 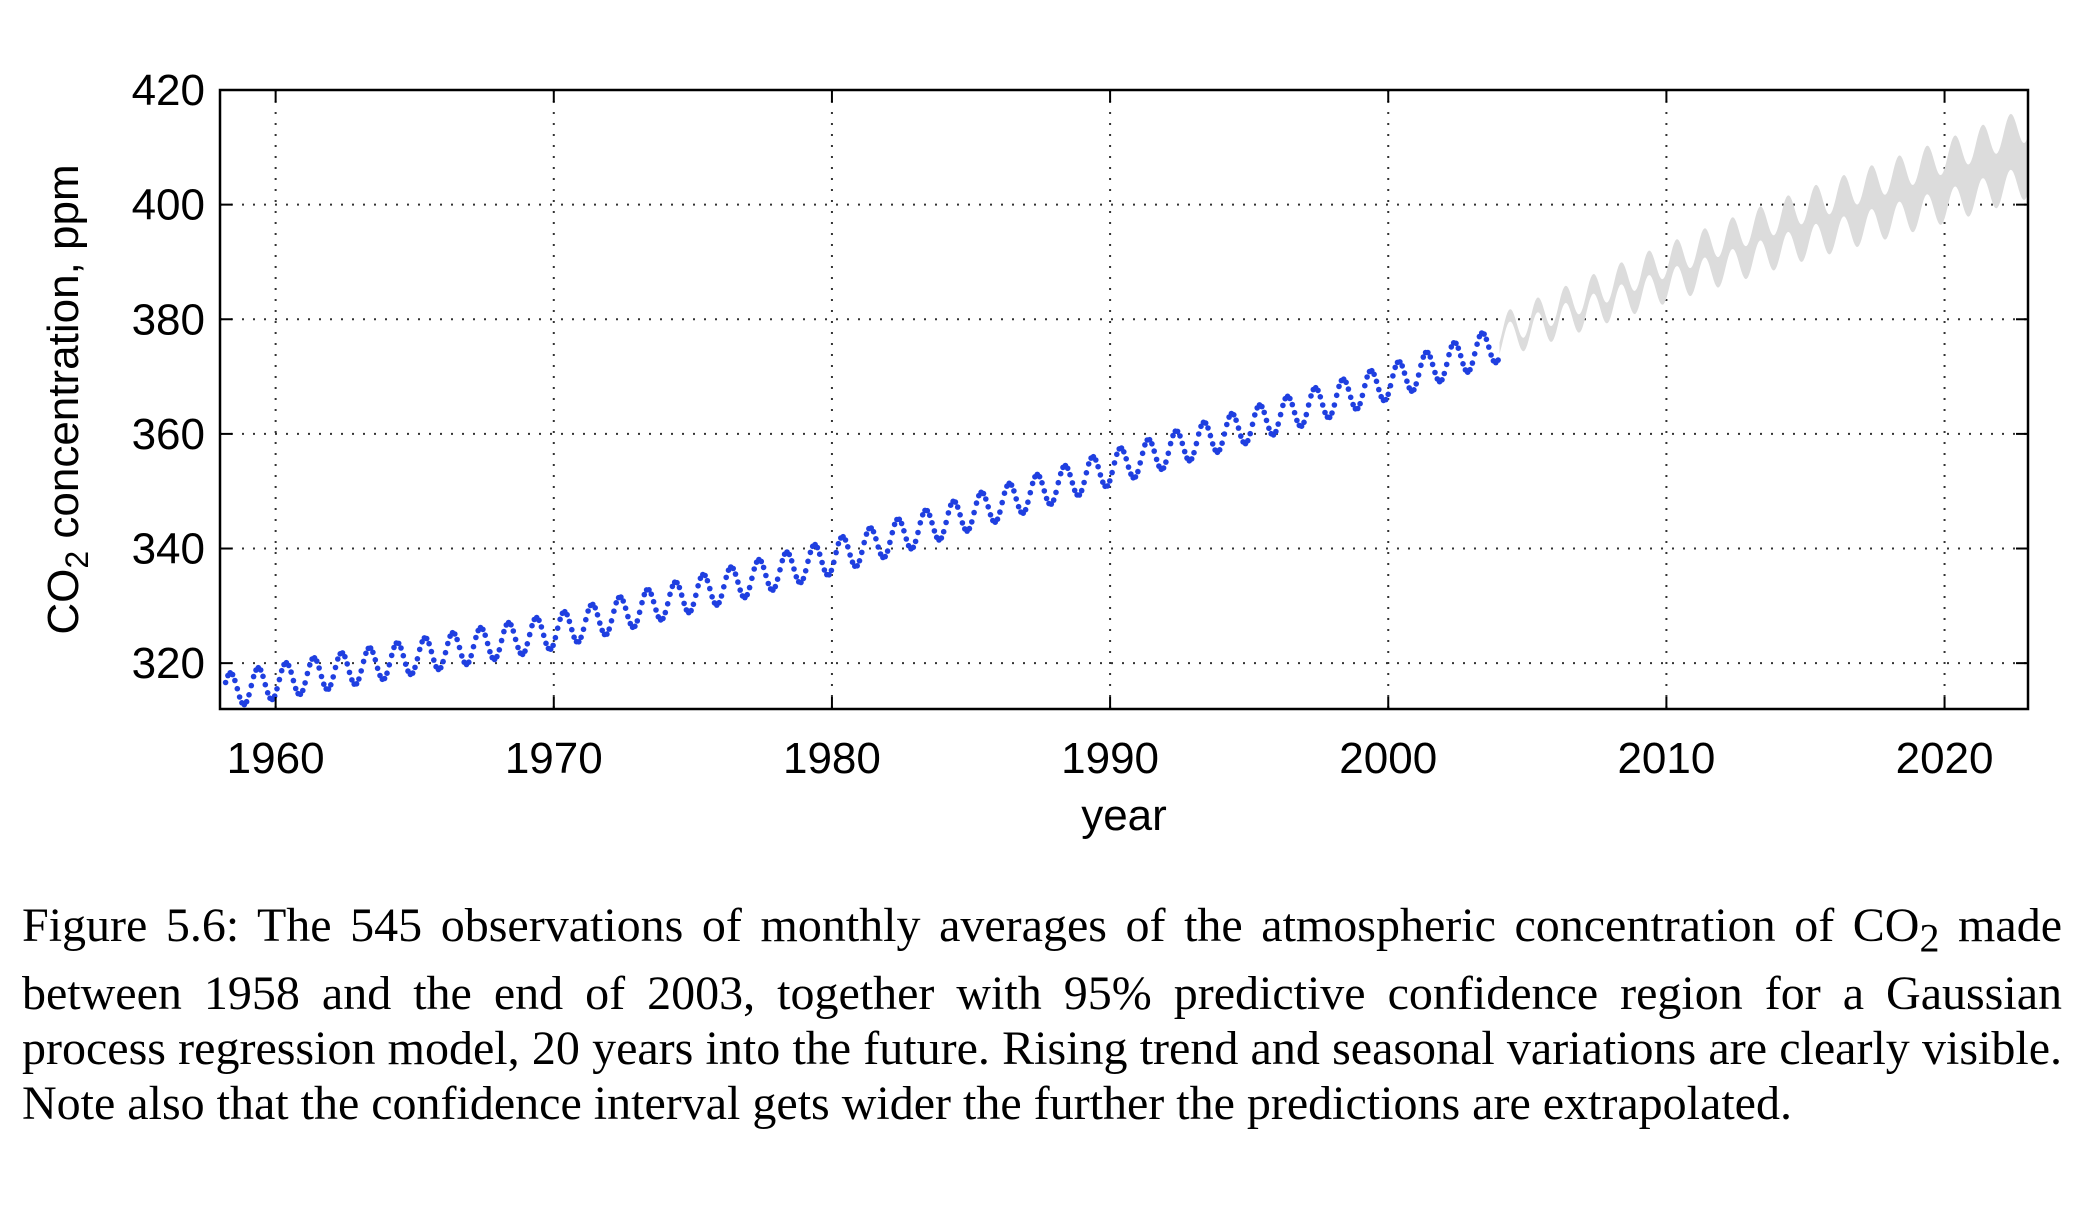 What do you see at coordinates (276, 758) in the screenshot?
I see `x-tick-label: 1960` at bounding box center [276, 758].